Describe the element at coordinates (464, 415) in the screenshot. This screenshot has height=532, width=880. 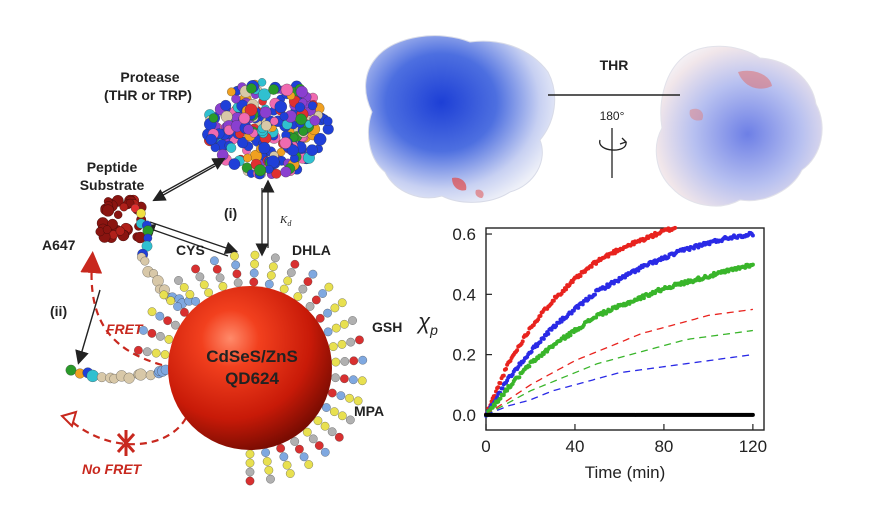
I see `y-tick-label: 0.0` at that location.